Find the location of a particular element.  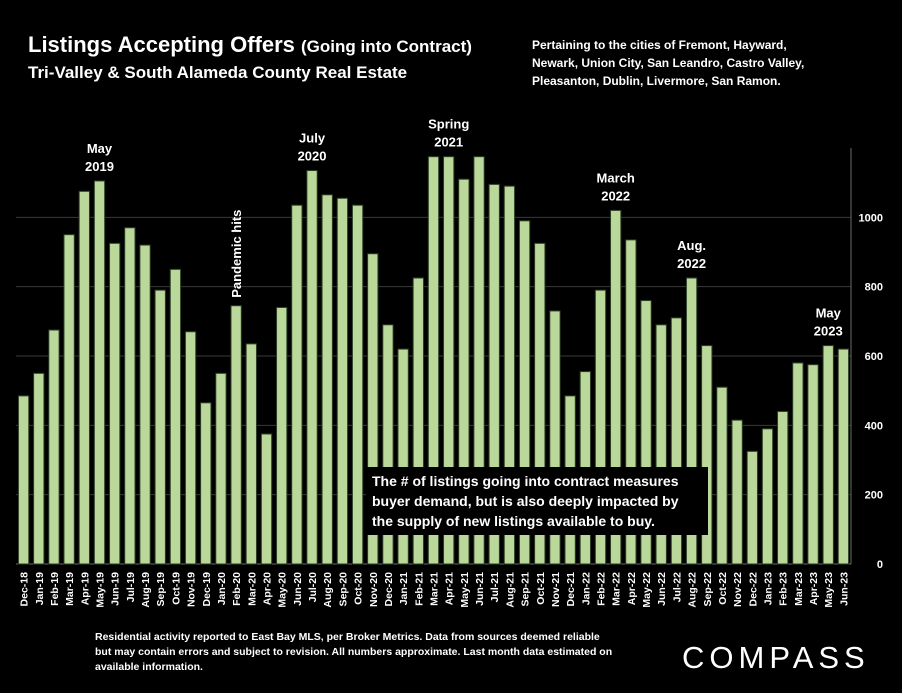

x-tick-label: Nov-19 is located at coordinates (192, 589).